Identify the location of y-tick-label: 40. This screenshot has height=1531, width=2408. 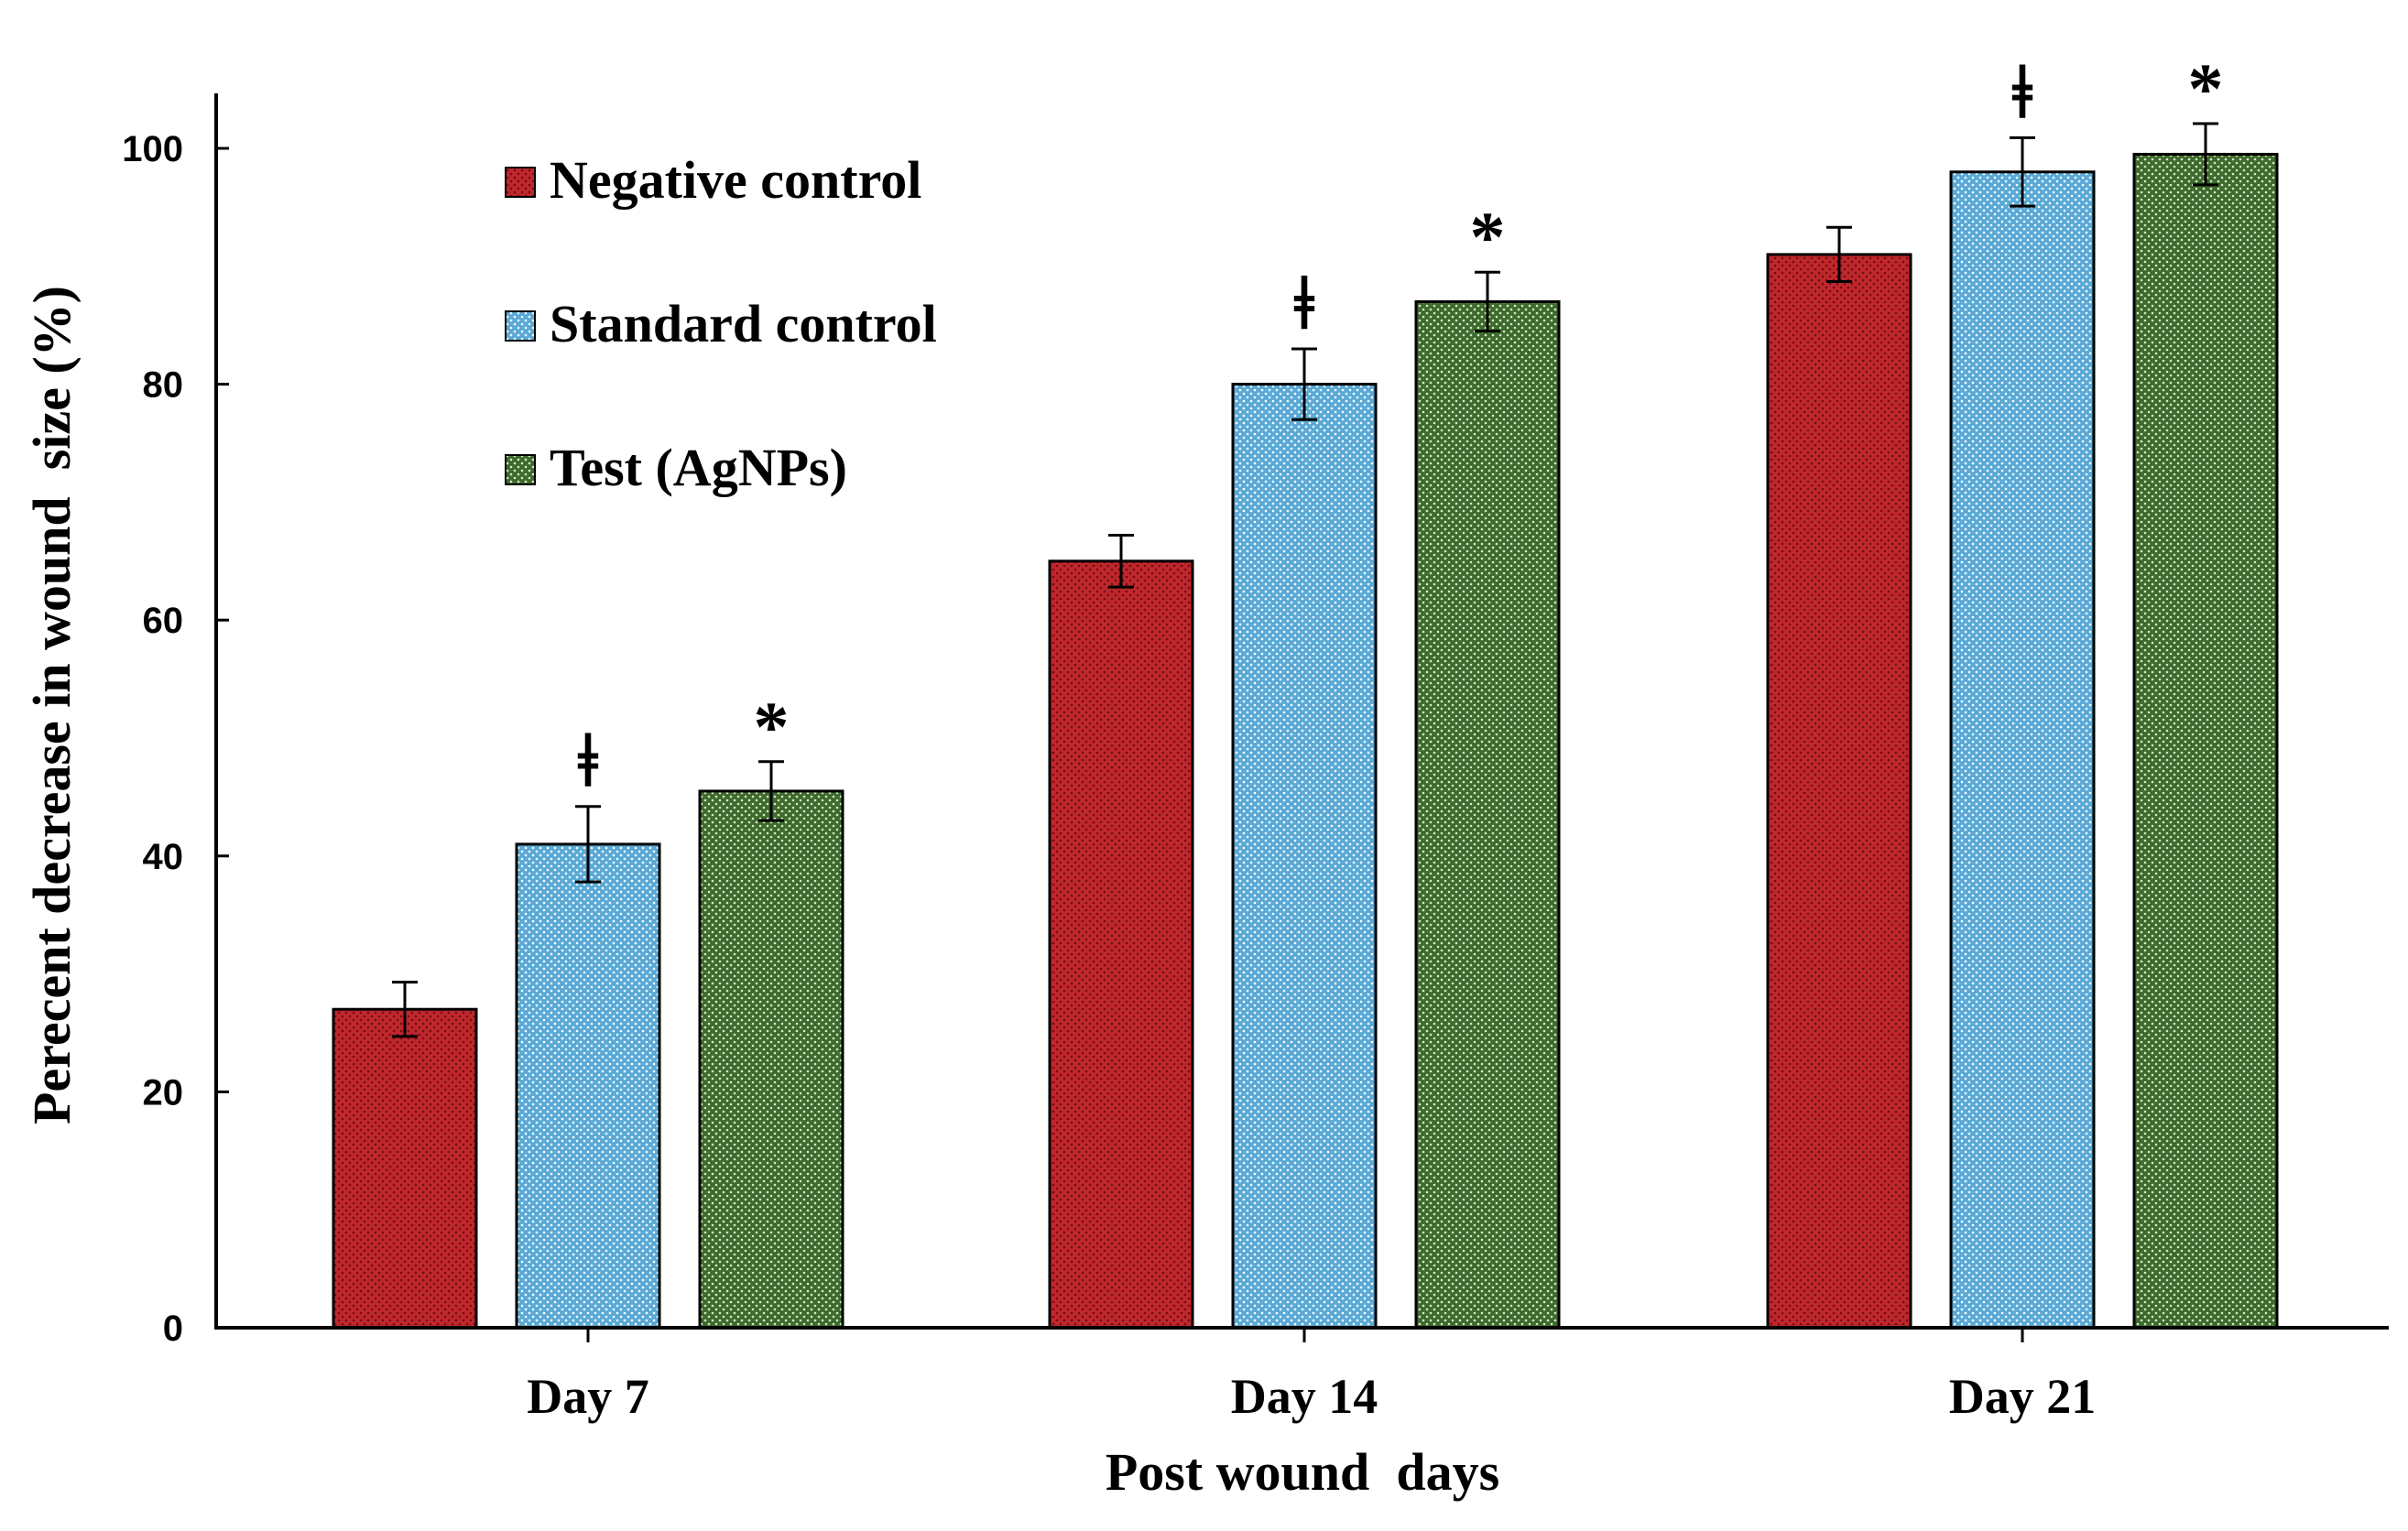
(163, 857).